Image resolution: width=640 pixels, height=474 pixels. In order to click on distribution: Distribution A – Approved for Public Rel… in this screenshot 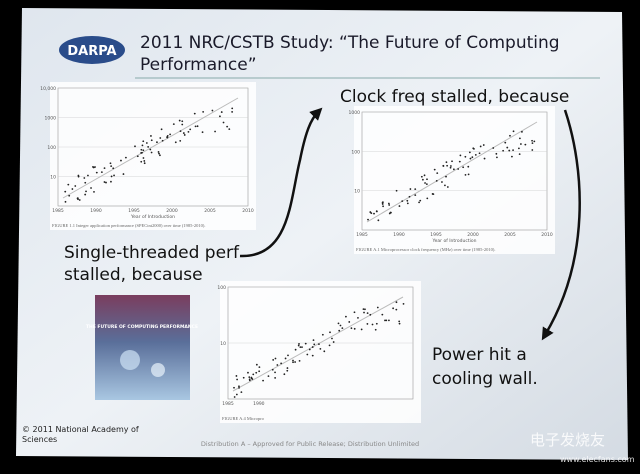, I will do `click(310, 444)`.